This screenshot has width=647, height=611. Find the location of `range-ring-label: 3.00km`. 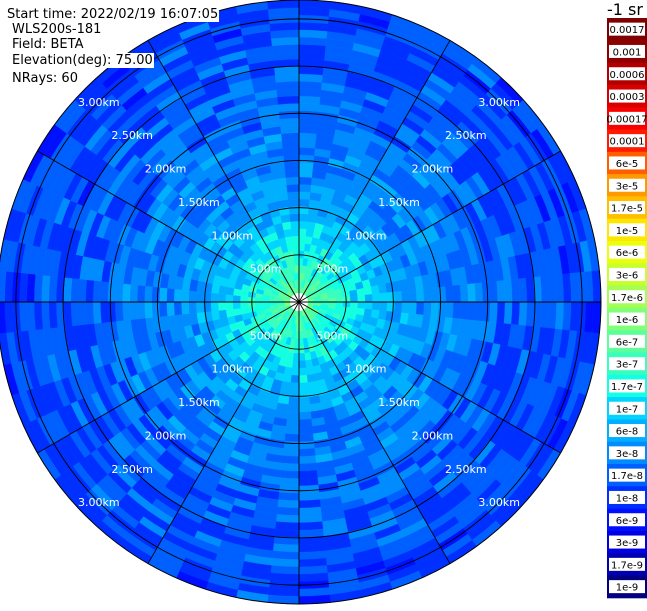

range-ring-label: 3.00km is located at coordinates (99, 102).